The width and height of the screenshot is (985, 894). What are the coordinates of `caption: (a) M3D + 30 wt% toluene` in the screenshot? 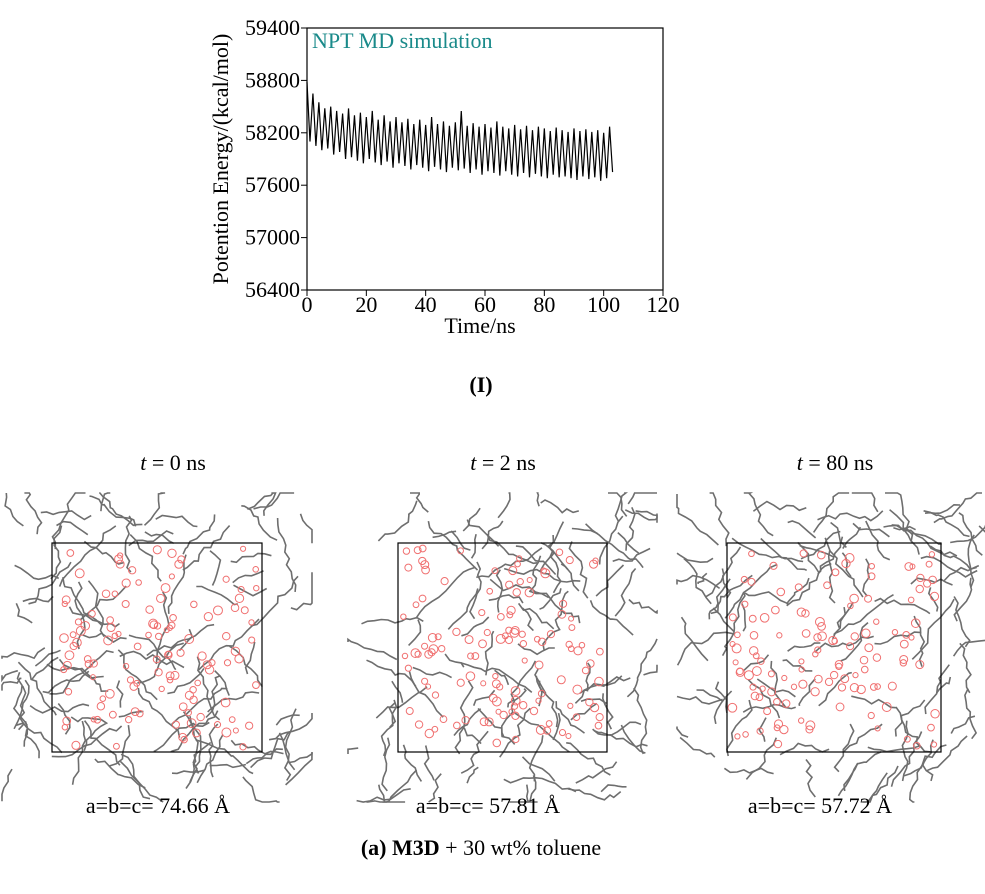 It's located at (481, 847).